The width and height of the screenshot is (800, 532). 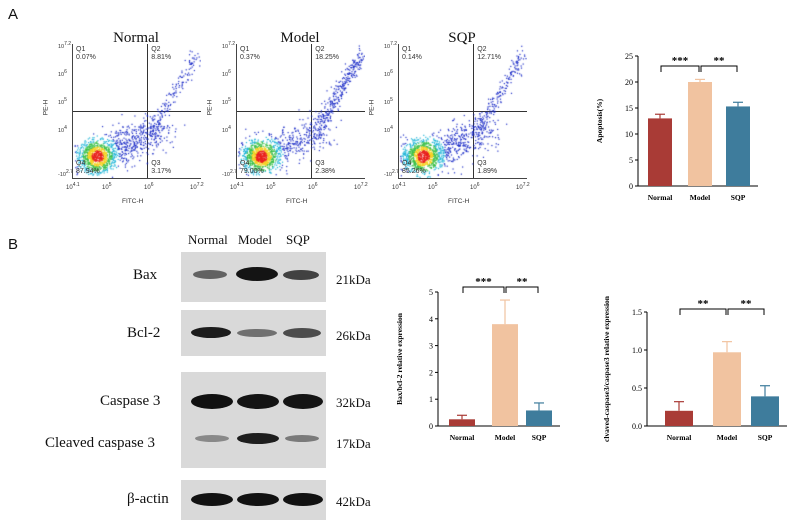 What do you see at coordinates (353, 402) in the screenshot?
I see `kda-caspase3: 32kDa` at bounding box center [353, 402].